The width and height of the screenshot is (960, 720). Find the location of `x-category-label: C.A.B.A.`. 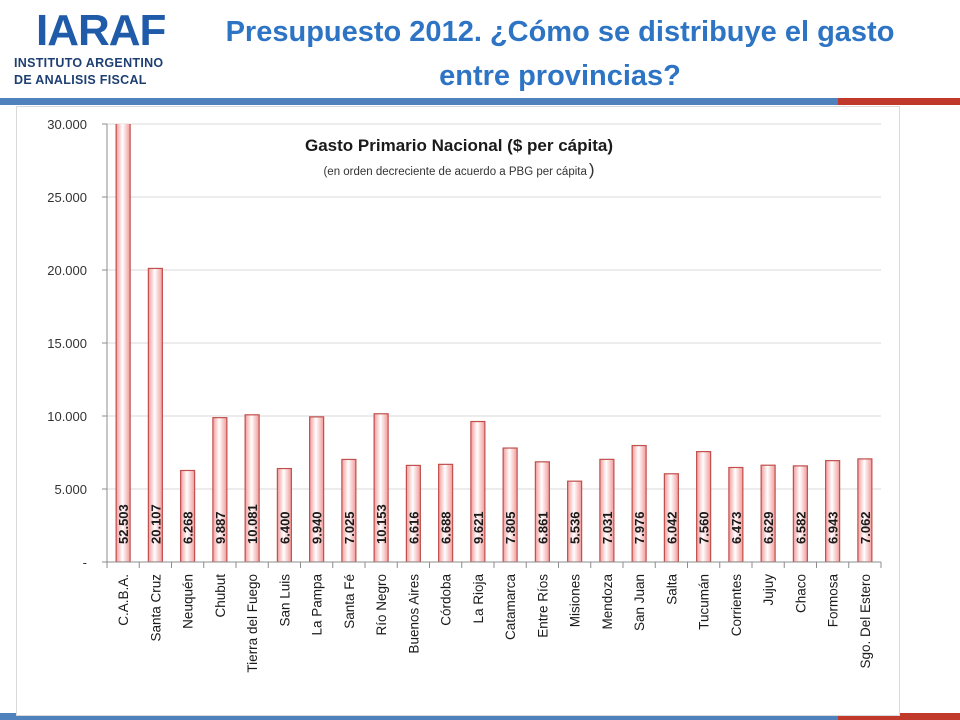

x-category-label: C.A.B.A. is located at coordinates (123, 600).